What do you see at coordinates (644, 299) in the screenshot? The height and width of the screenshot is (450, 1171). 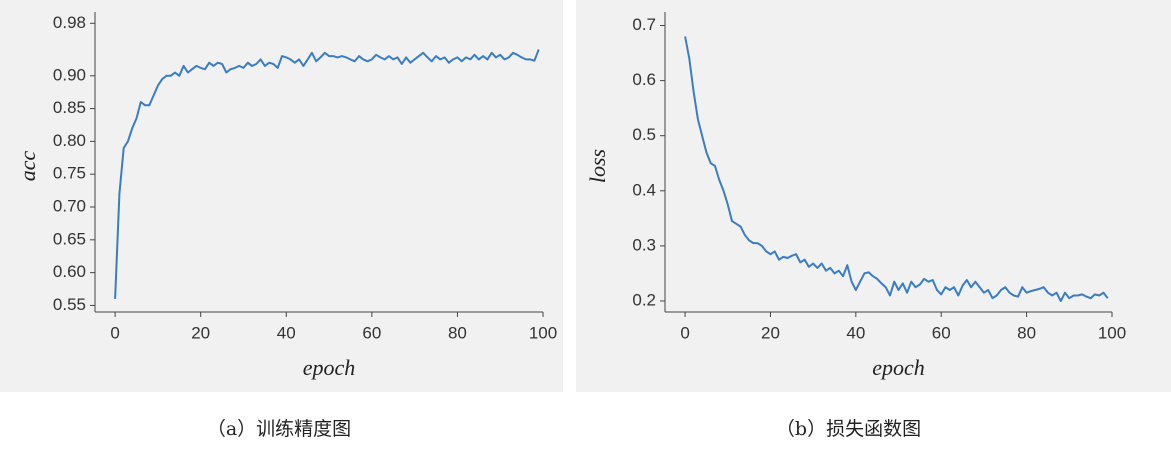 I see `y-tick-label: 0.2` at bounding box center [644, 299].